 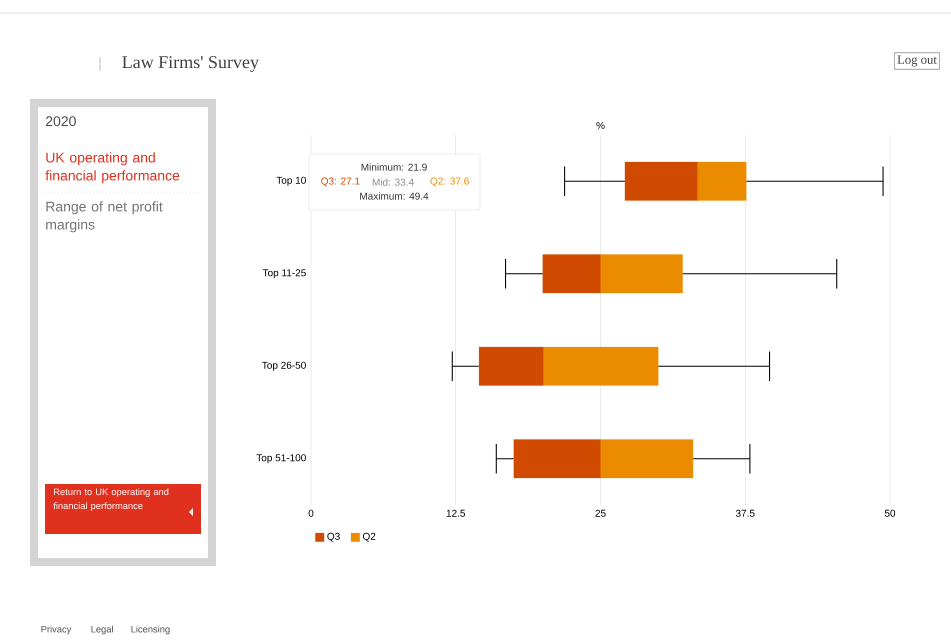 I want to click on text: Log out, so click(x=917, y=61).